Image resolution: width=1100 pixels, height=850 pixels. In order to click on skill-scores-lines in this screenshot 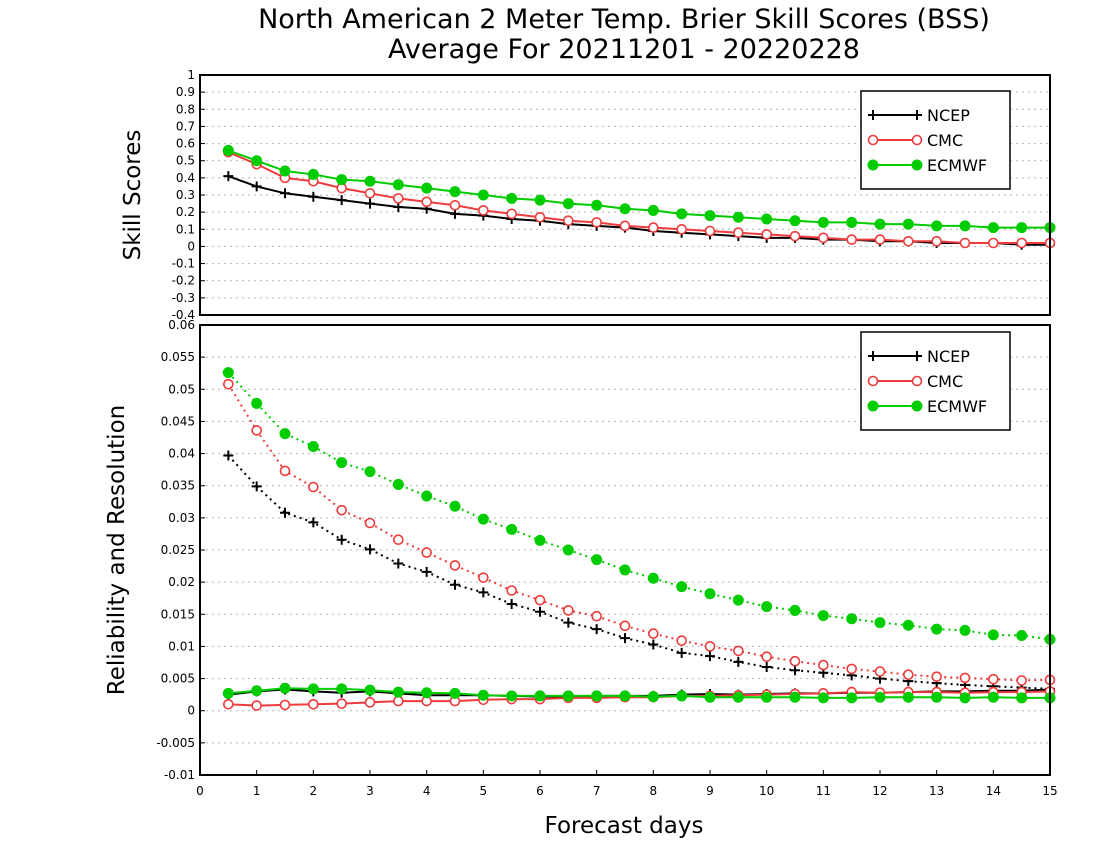, I will do `click(639, 197)`.